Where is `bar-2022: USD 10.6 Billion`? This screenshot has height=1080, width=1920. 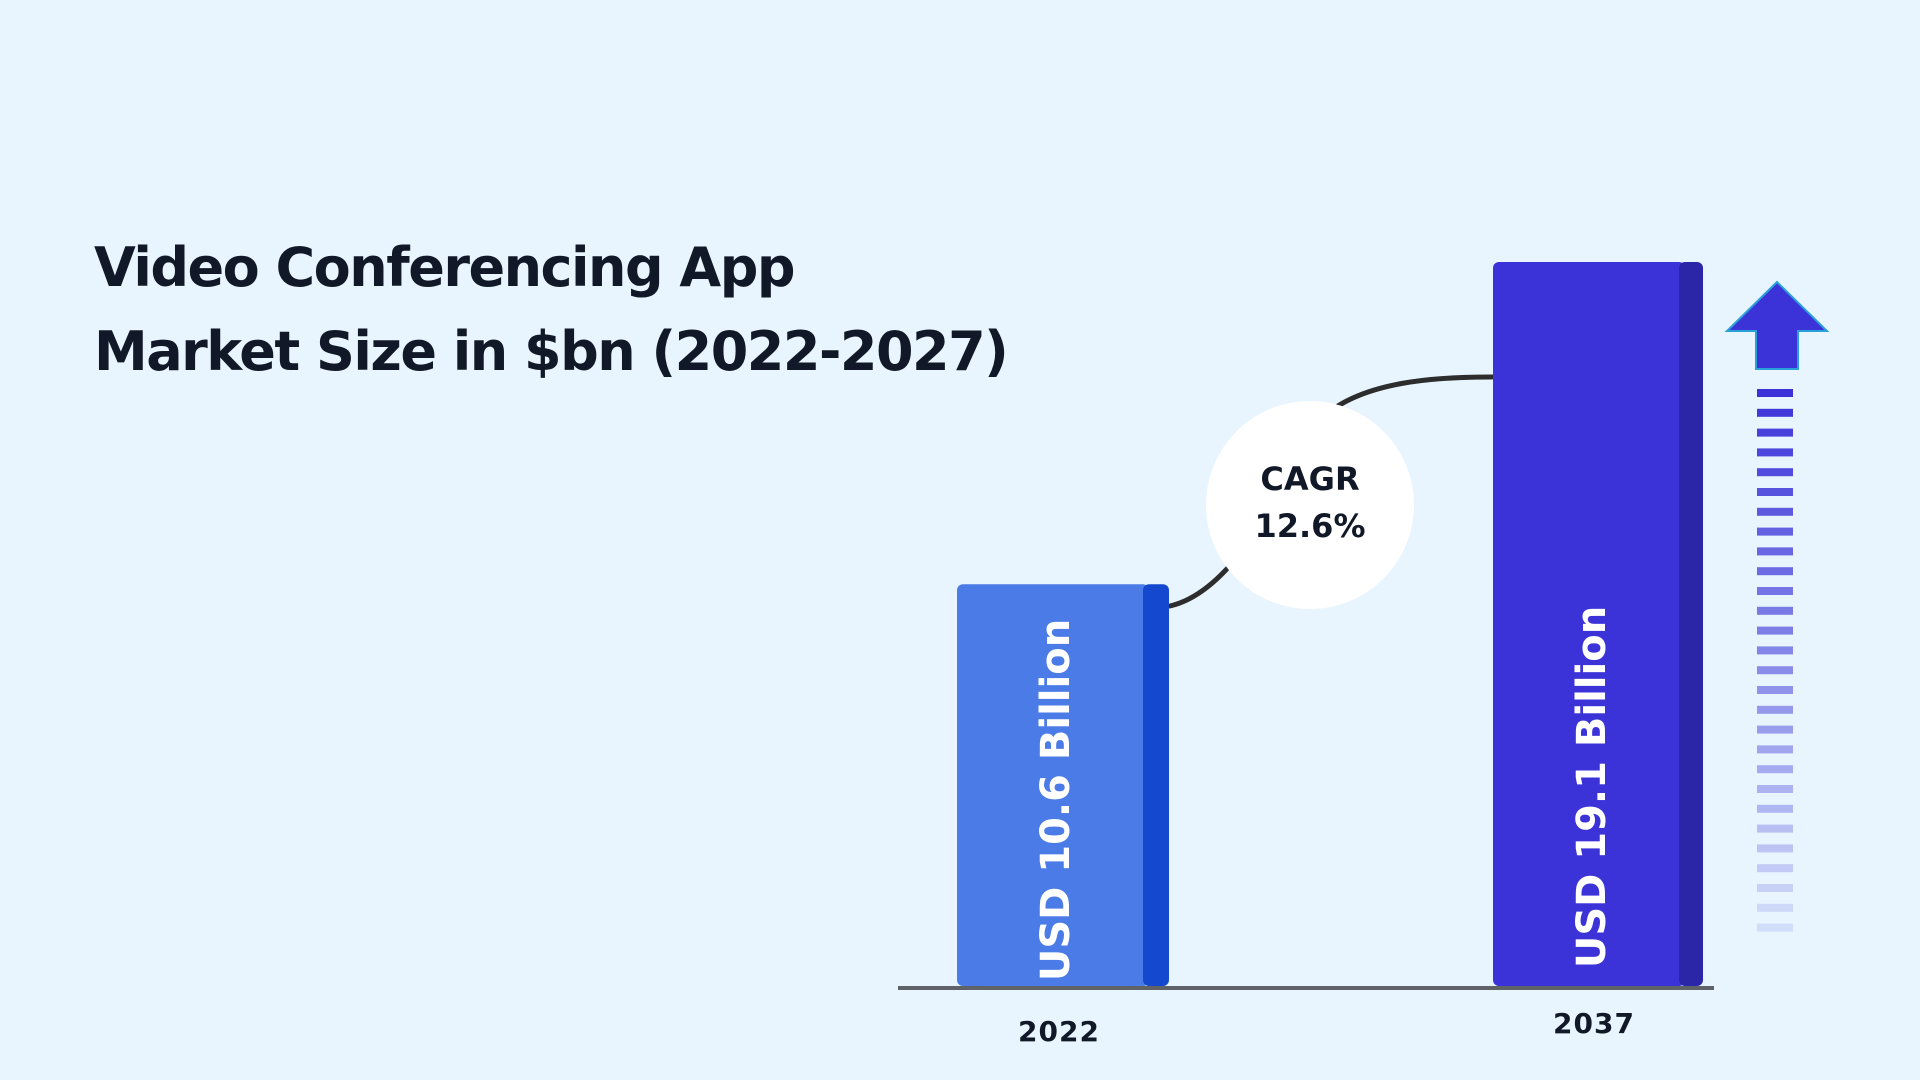 bar-2022: USD 10.6 Billion is located at coordinates (1063, 785).